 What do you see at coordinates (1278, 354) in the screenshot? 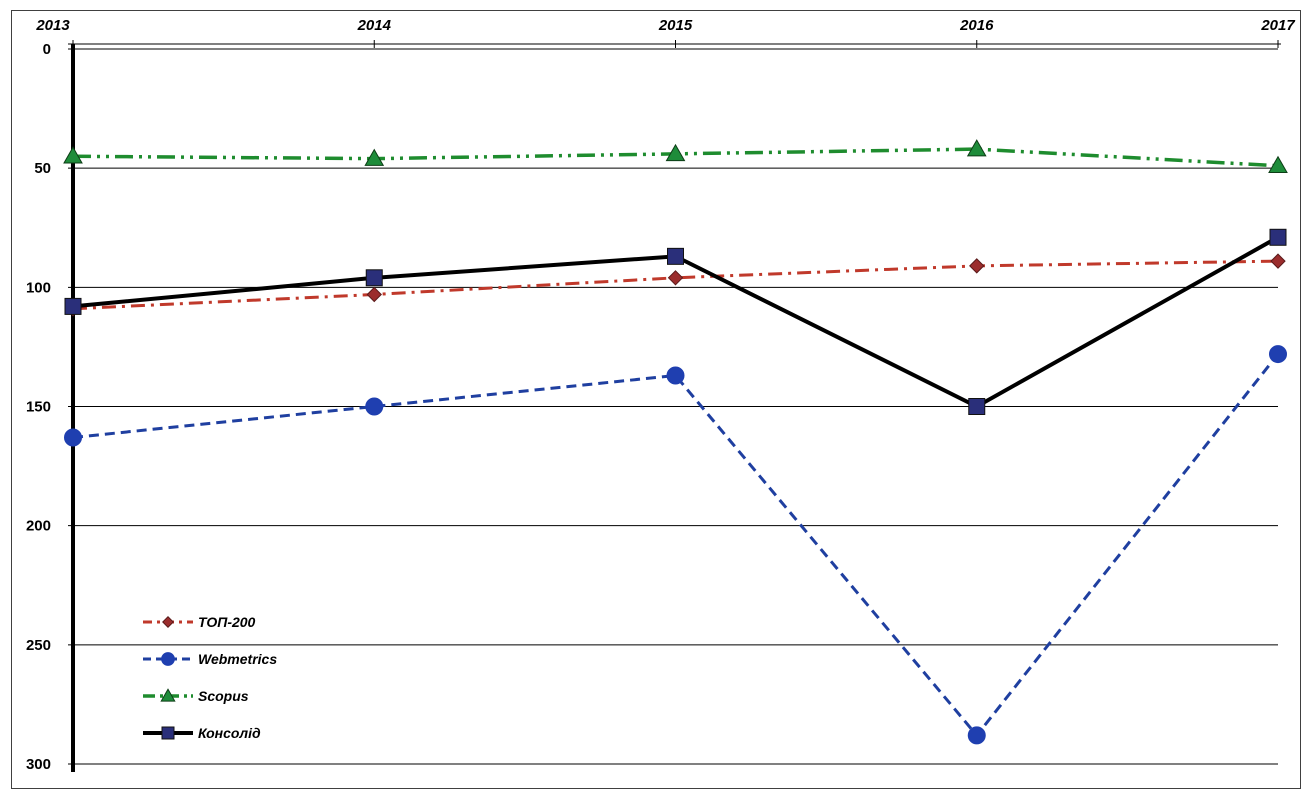
I see `data-point-webmetrics-2017` at bounding box center [1278, 354].